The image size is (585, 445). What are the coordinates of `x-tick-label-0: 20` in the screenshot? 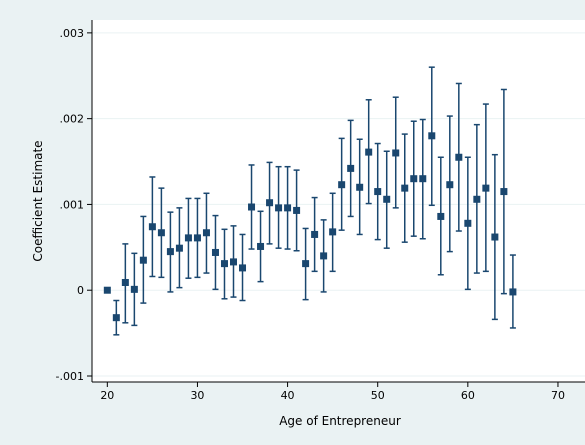 It's located at (107, 395).